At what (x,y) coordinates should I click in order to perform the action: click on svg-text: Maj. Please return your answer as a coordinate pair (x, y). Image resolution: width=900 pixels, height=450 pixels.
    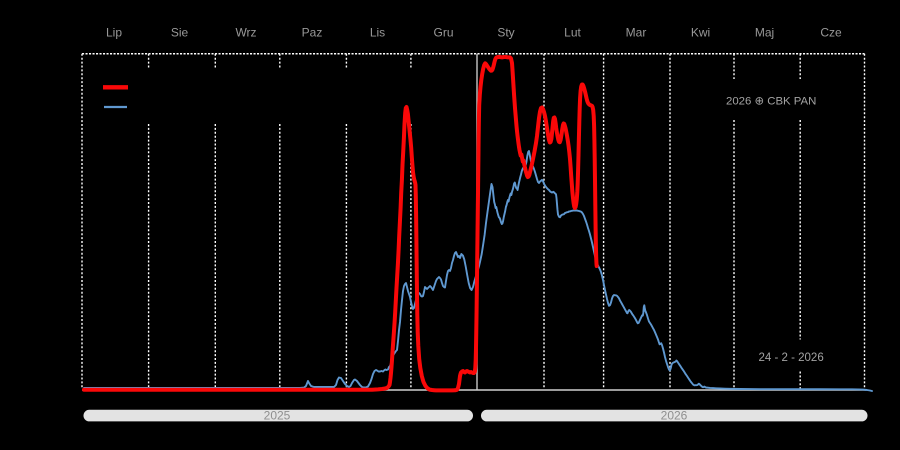
    Looking at the image, I should click on (764, 33).